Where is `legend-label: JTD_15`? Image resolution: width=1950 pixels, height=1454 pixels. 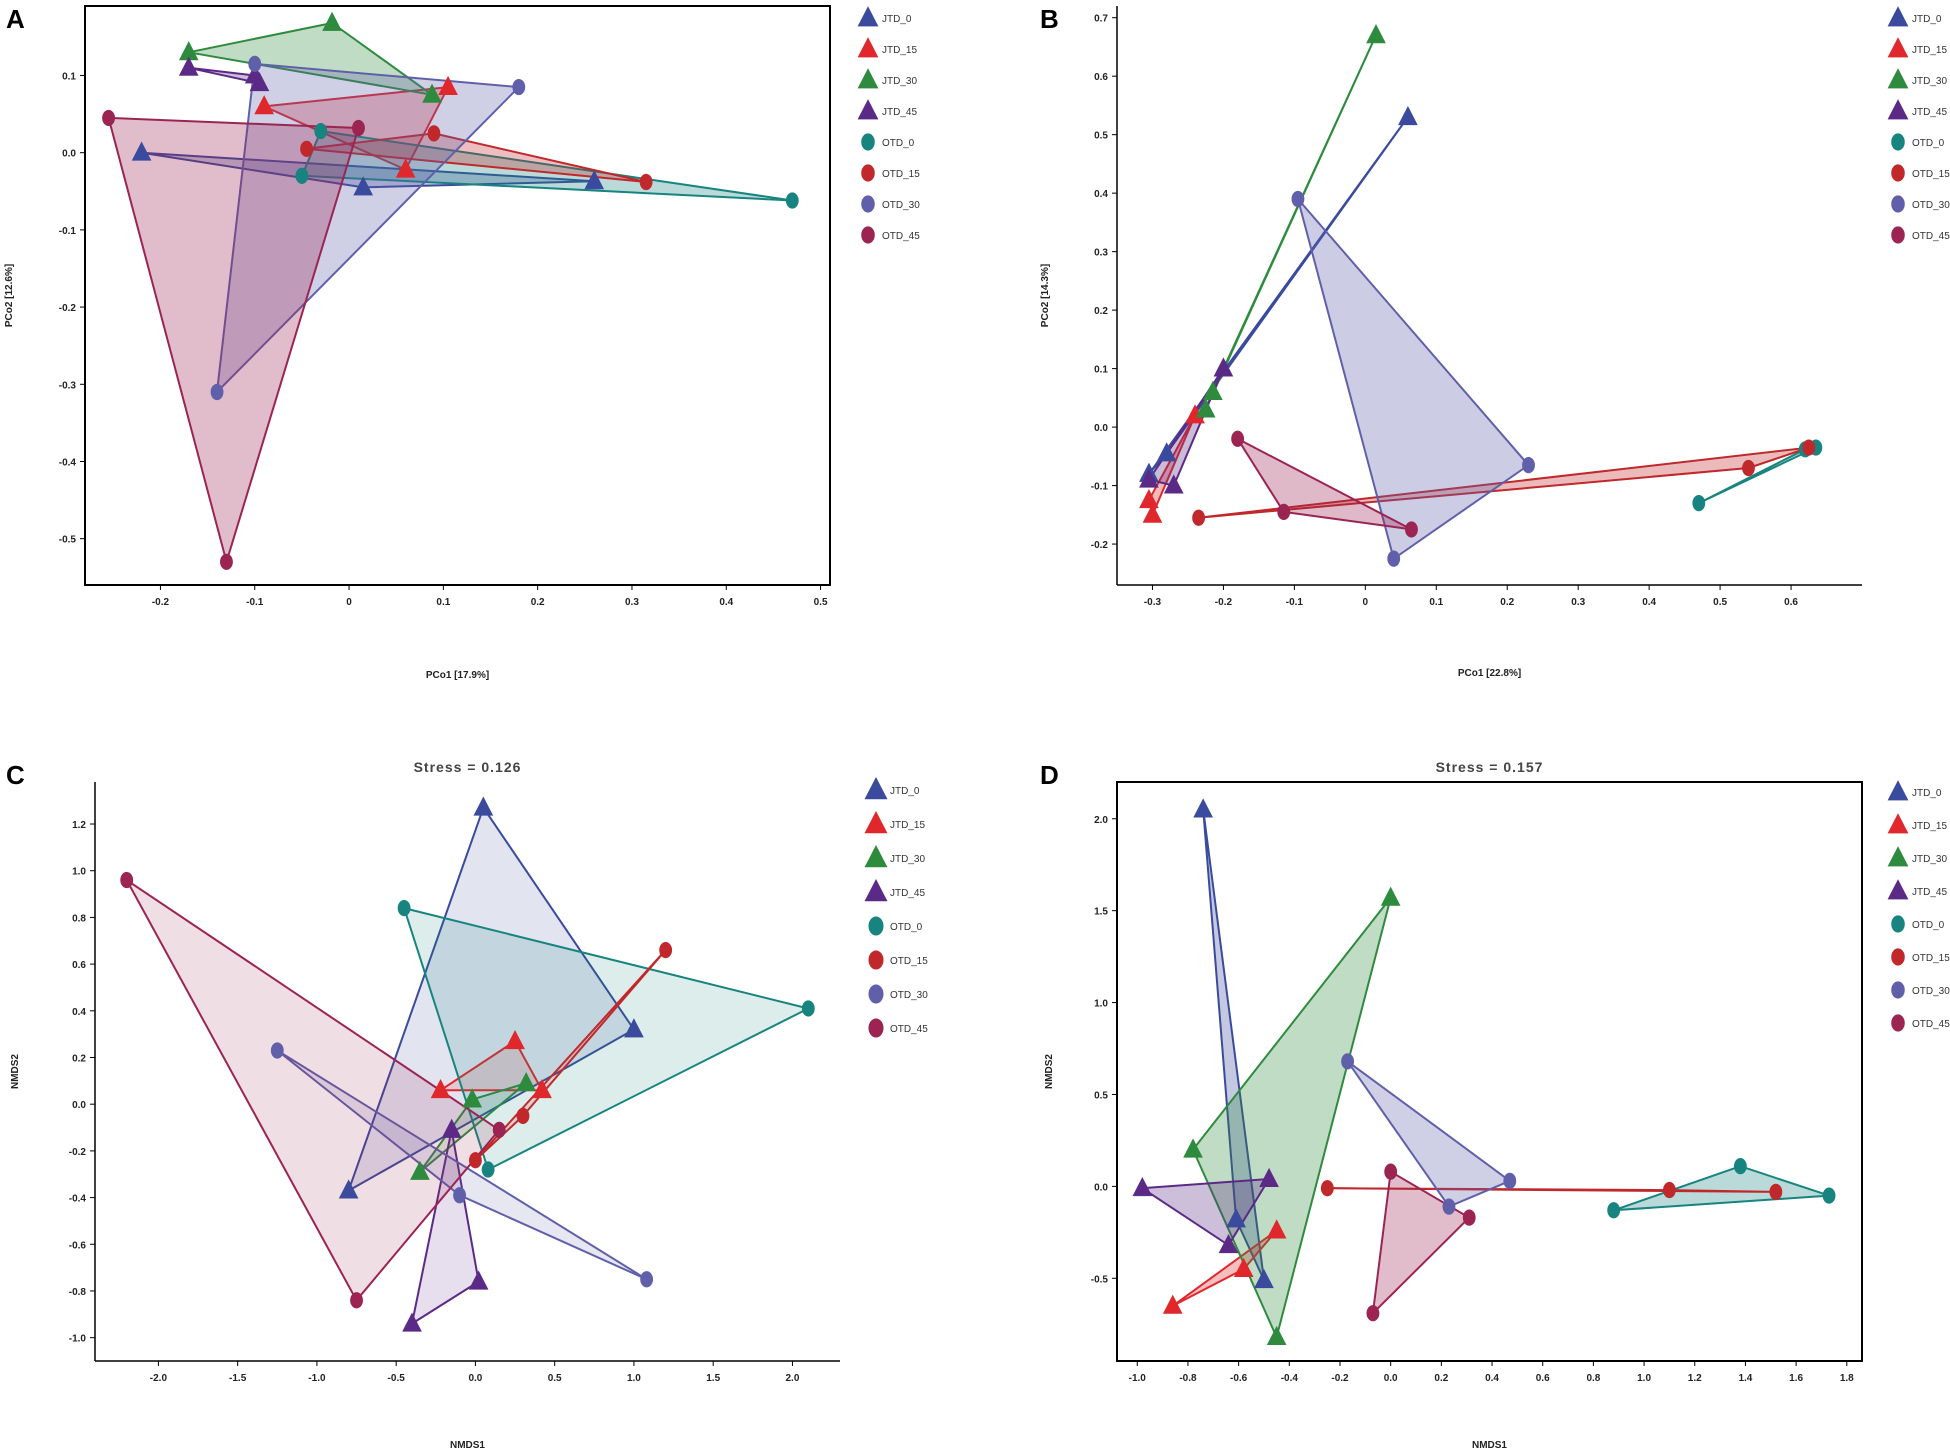 legend-label: JTD_15 is located at coordinates (1929, 826).